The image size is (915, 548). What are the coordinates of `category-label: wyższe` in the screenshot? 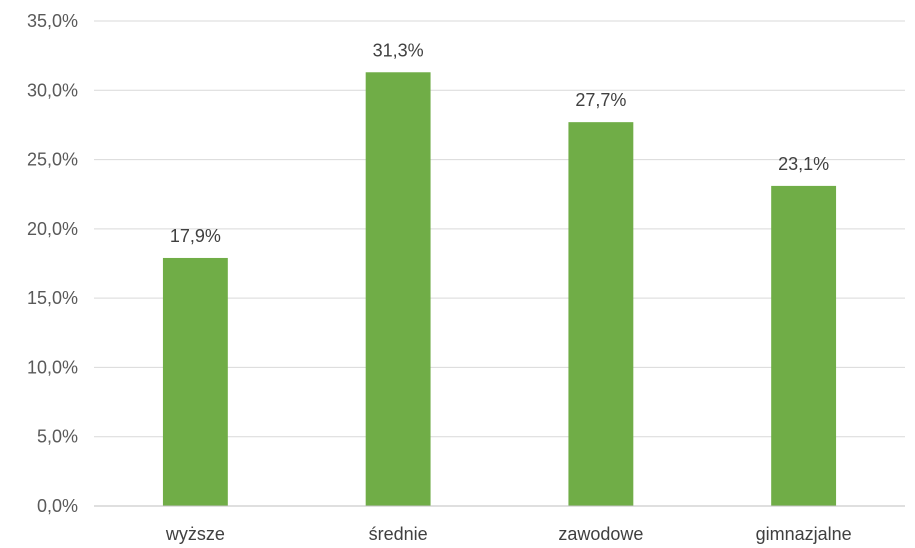 It's located at (195, 534).